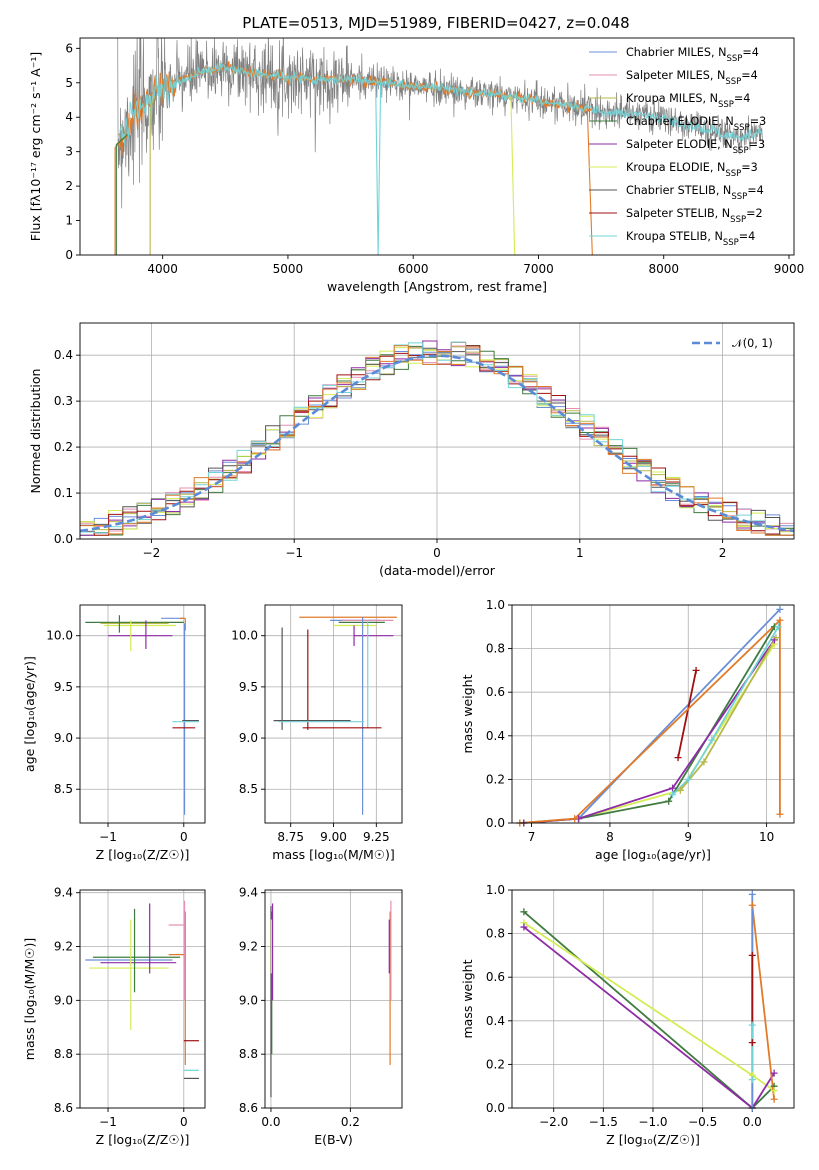  Describe the element at coordinates (580, 553) in the screenshot. I see `x-tick-label: 1` at that location.